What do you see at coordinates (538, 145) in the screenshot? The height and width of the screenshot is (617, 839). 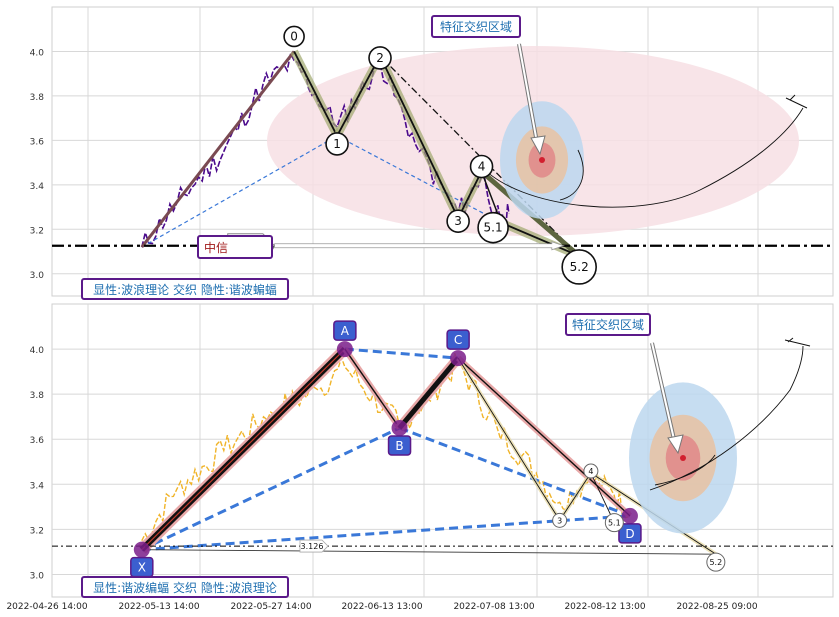 I see `zone-arrow-head` at bounding box center [538, 145].